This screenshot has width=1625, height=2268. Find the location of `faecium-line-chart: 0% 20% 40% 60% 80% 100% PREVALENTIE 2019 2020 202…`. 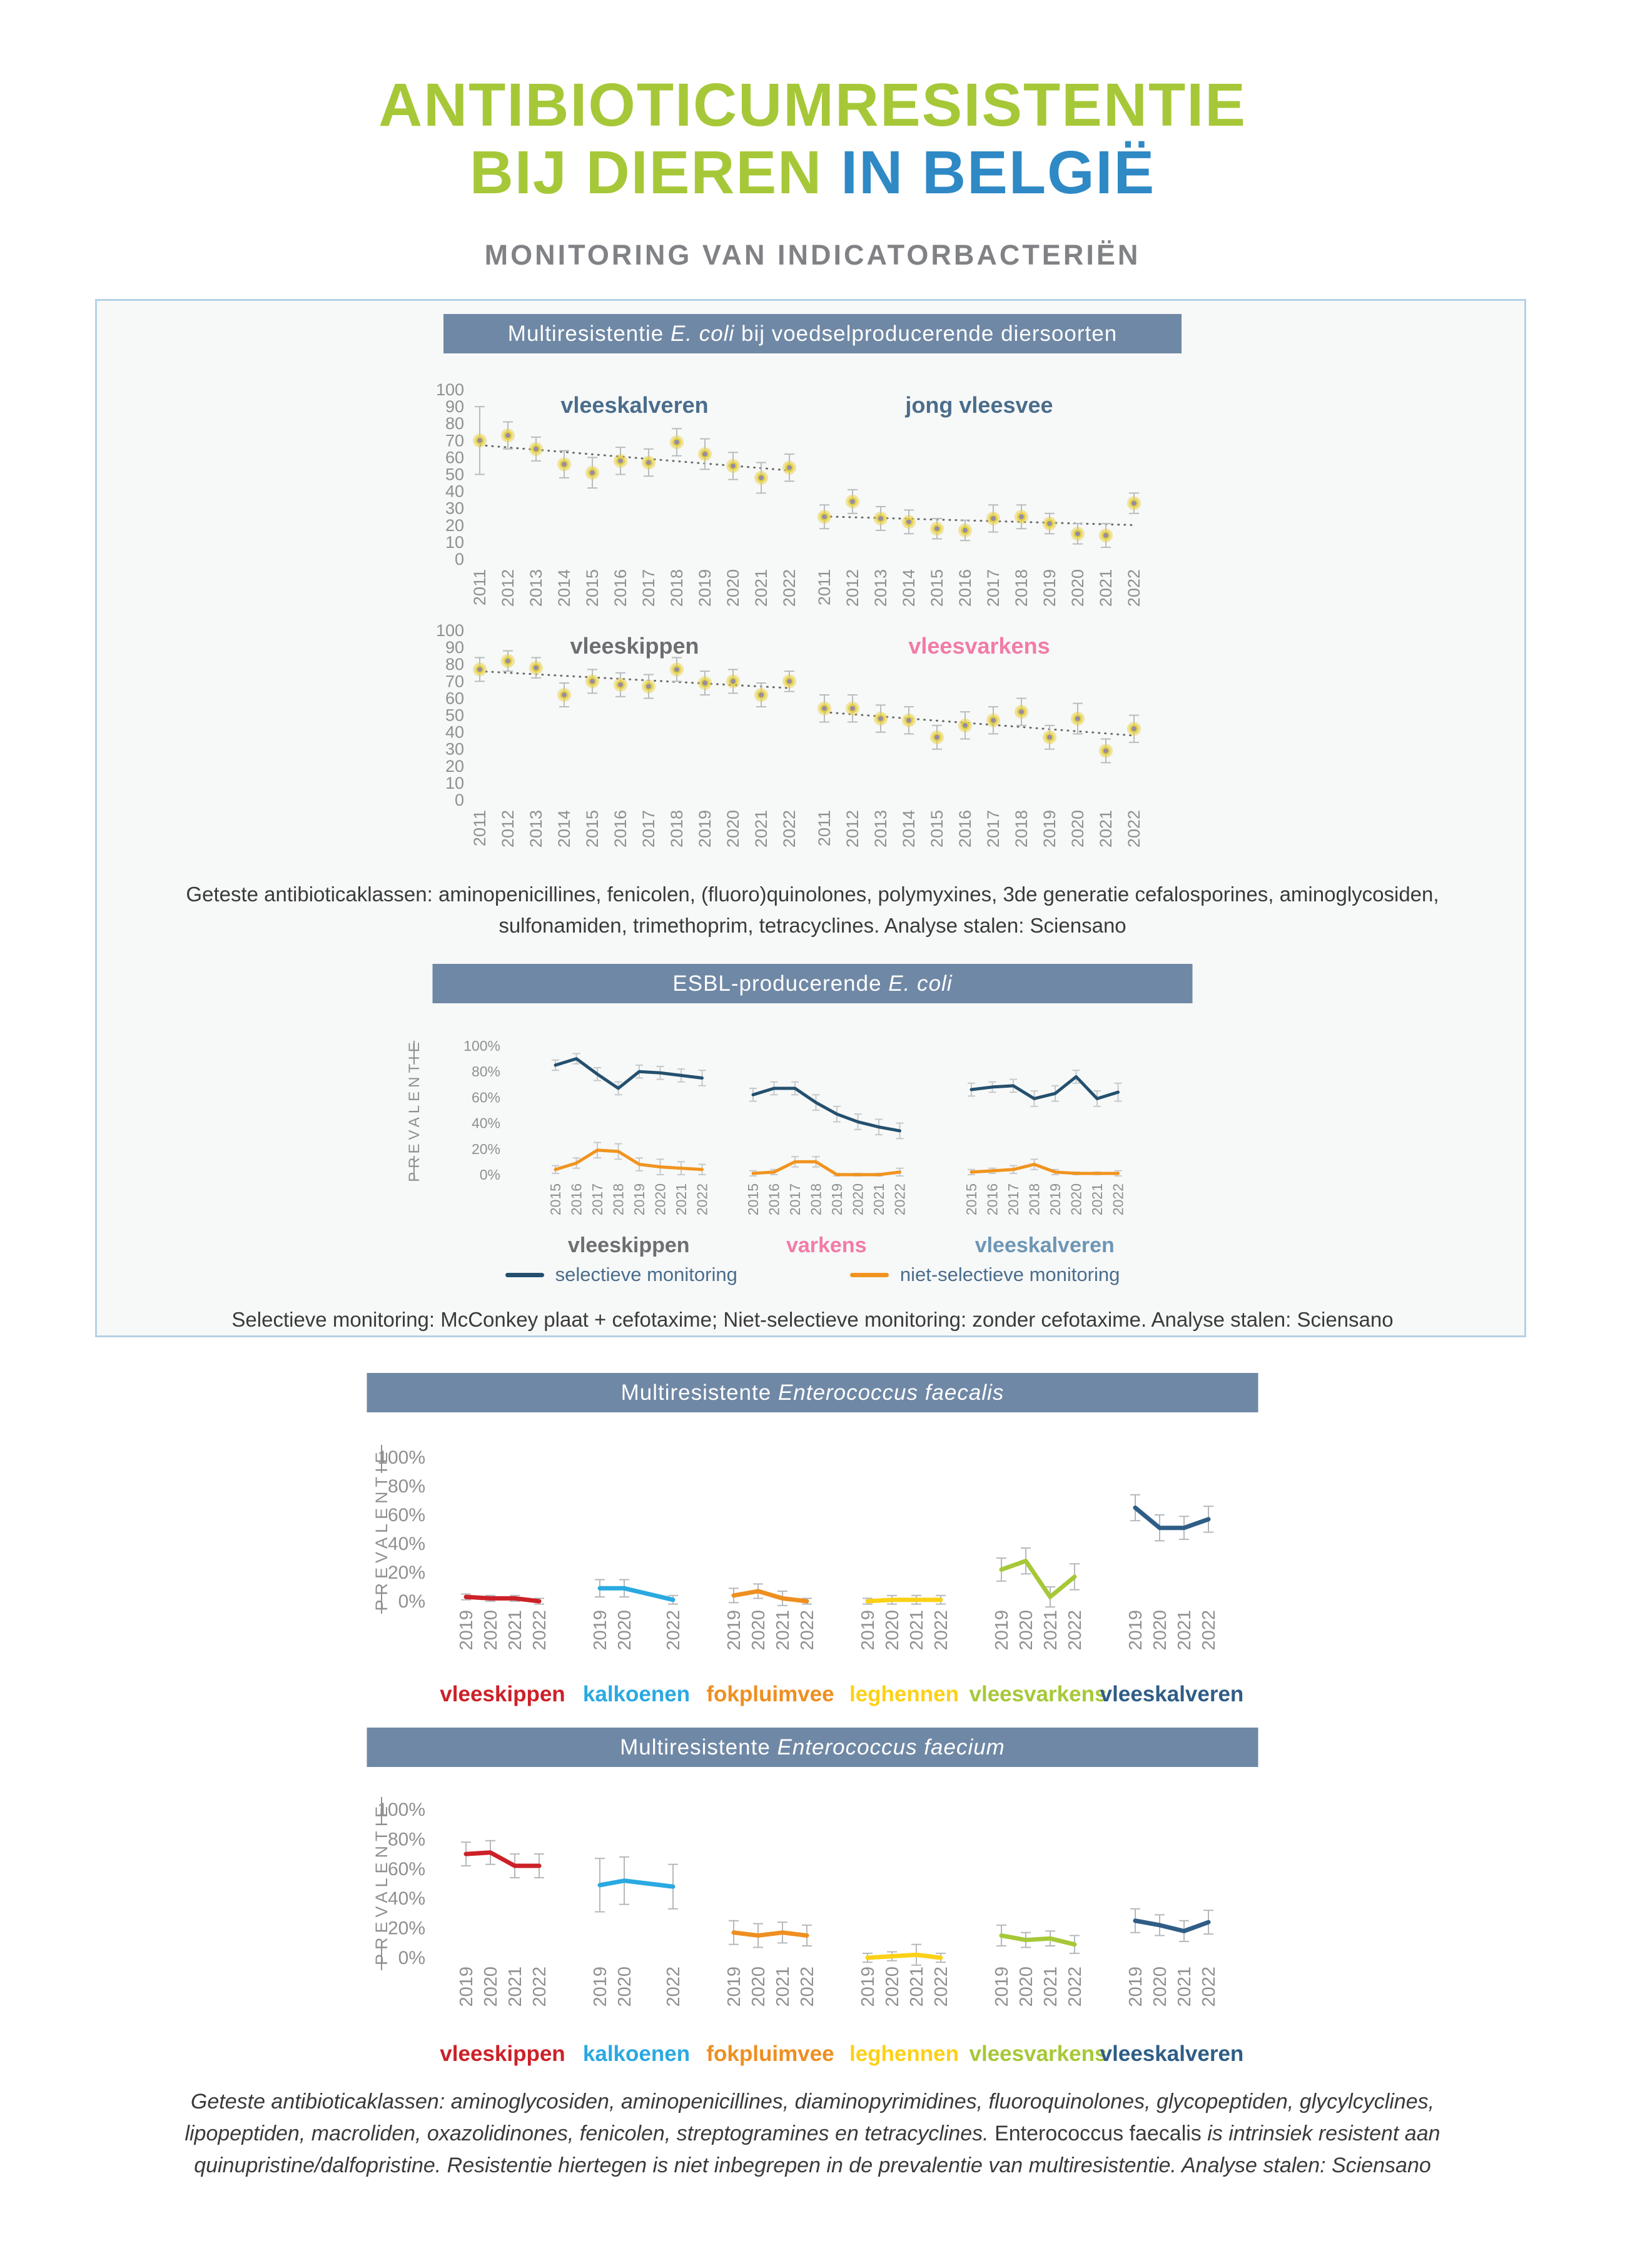

faecium-line-chart: 0% 20% 40% 60% 80% 100% PREVALENTIE 2019 2020 202… is located at coordinates (825, 1933).